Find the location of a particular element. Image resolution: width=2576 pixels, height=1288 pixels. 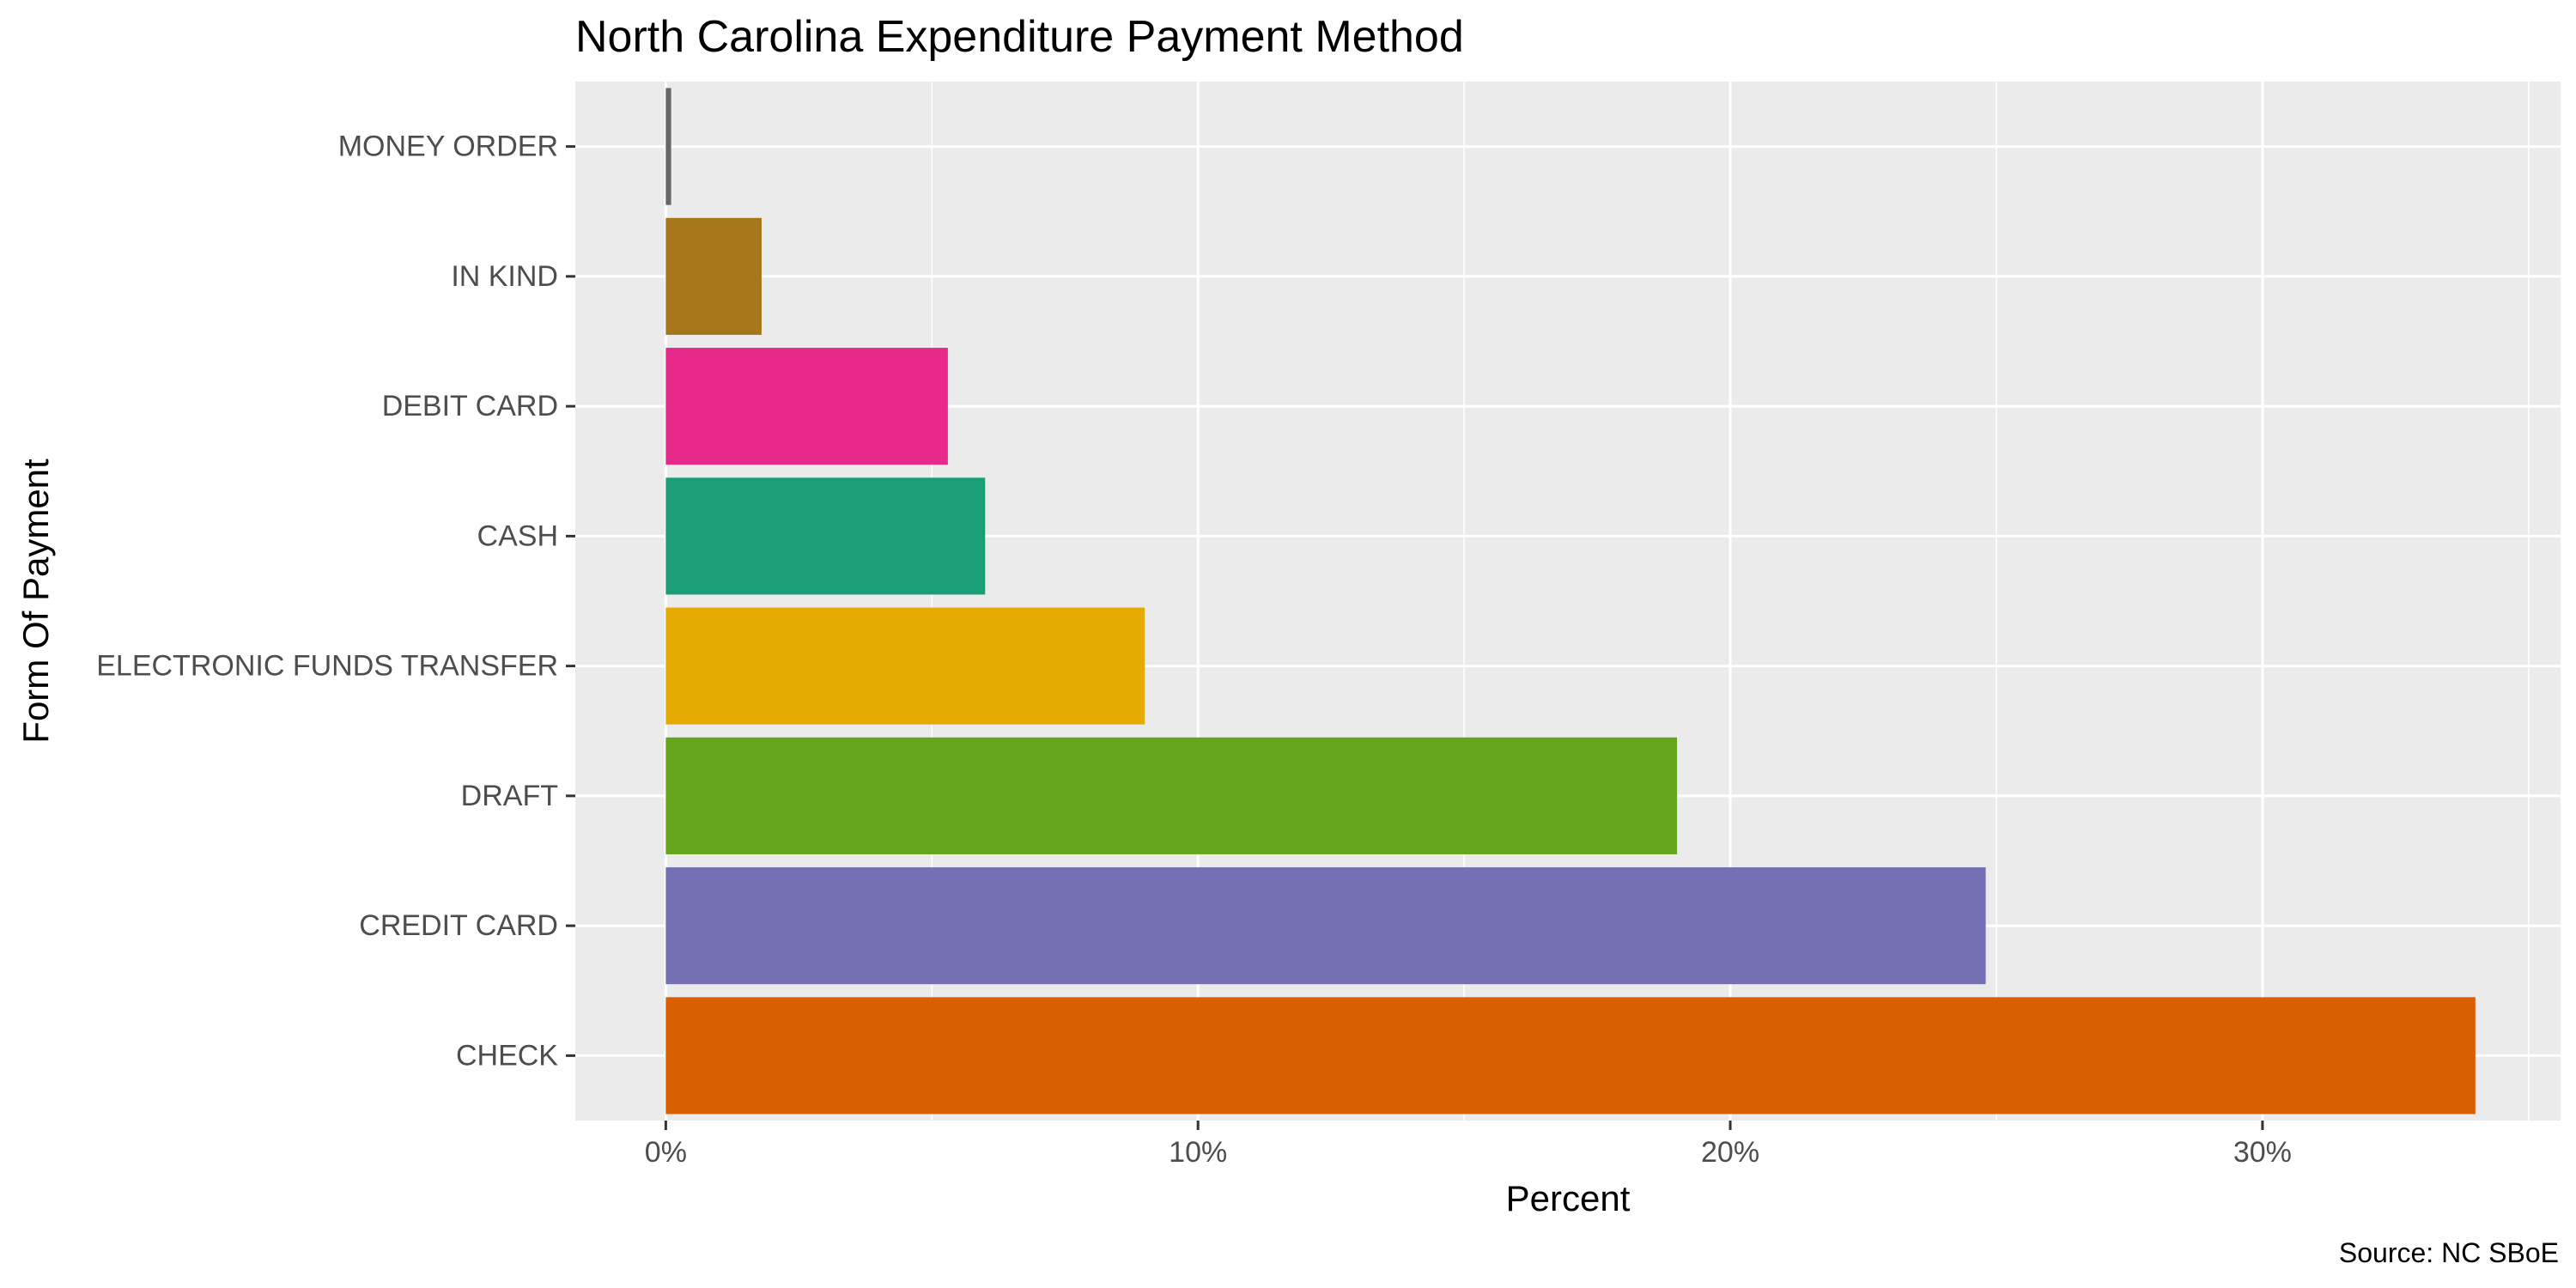

y-axis-title: Form Of Payment is located at coordinates (36, 601).